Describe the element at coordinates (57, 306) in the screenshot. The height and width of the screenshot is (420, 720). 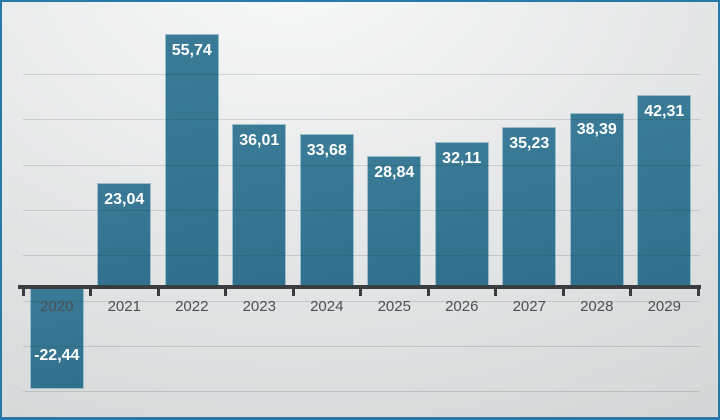
I see `x-tick-label-2020: 2020` at that location.